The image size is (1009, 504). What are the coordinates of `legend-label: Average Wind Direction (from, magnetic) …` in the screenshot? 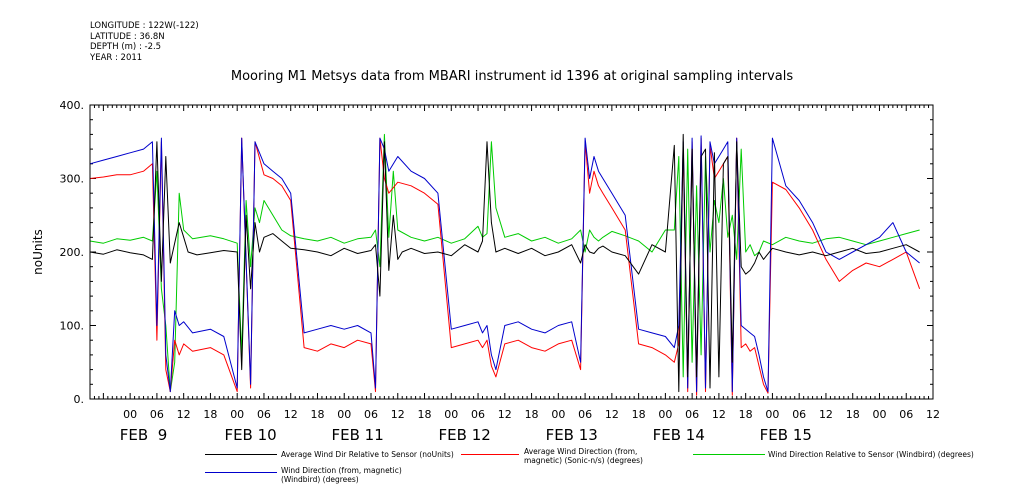 It's located at (583, 456).